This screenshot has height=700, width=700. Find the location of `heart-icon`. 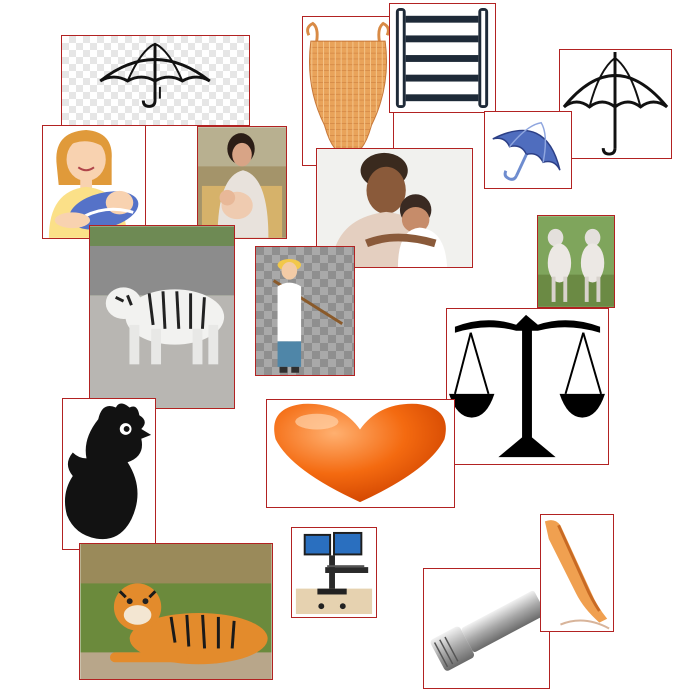

heart-icon is located at coordinates (360, 453).